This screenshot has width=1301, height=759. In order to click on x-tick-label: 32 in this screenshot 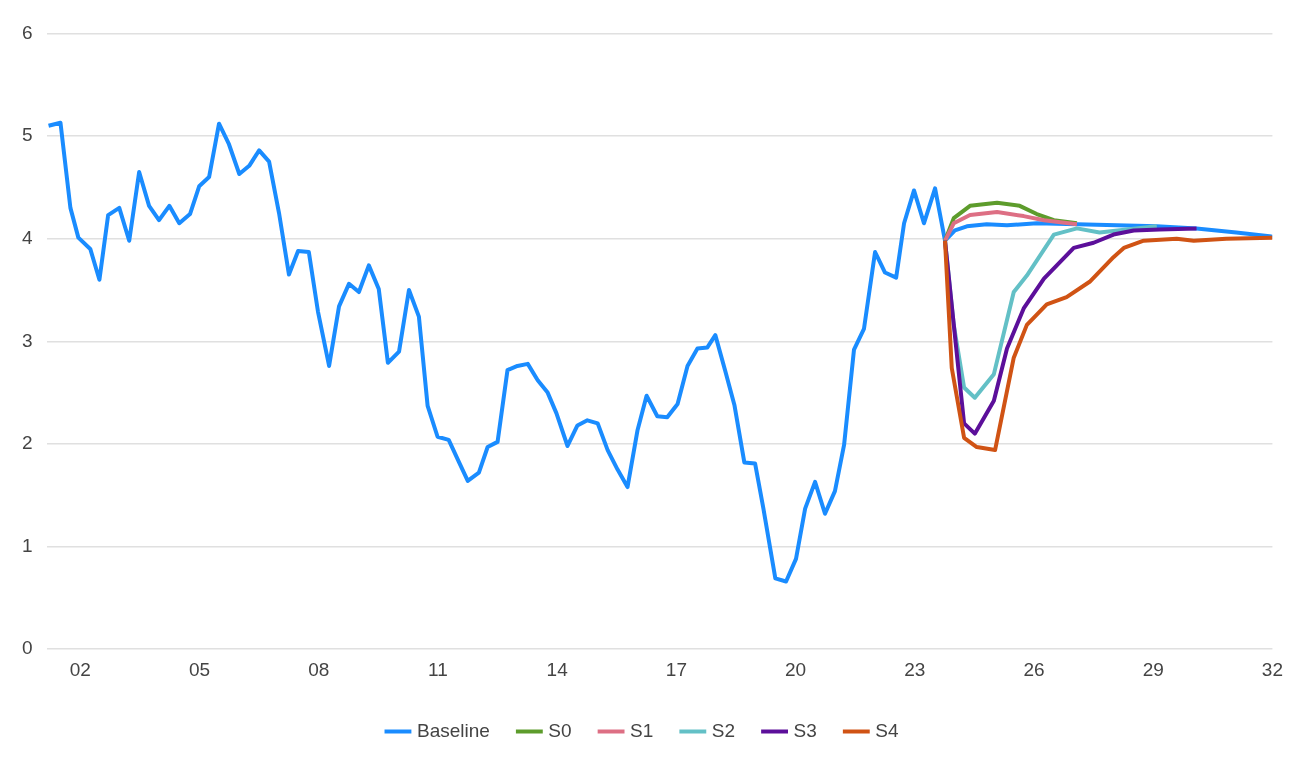, I will do `click(1272, 669)`.